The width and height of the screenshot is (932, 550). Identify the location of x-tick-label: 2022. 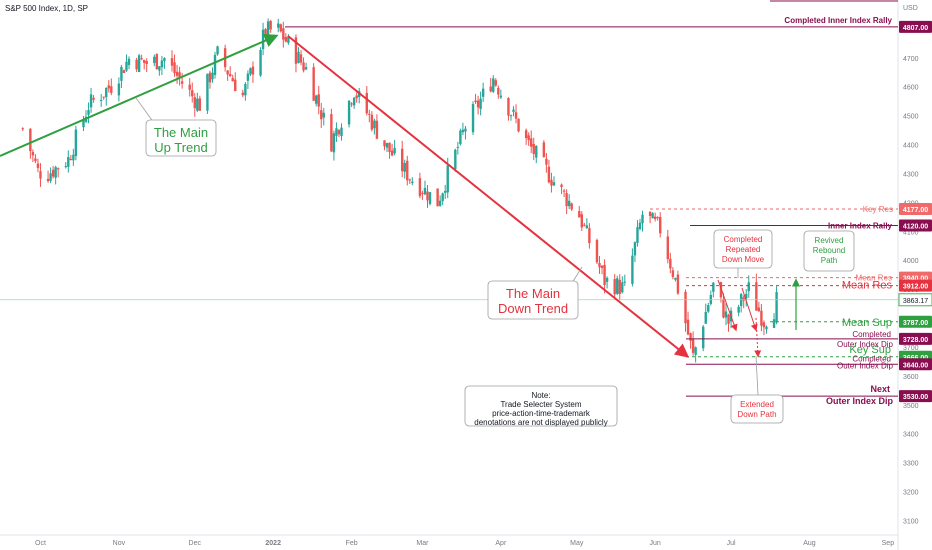
(273, 543).